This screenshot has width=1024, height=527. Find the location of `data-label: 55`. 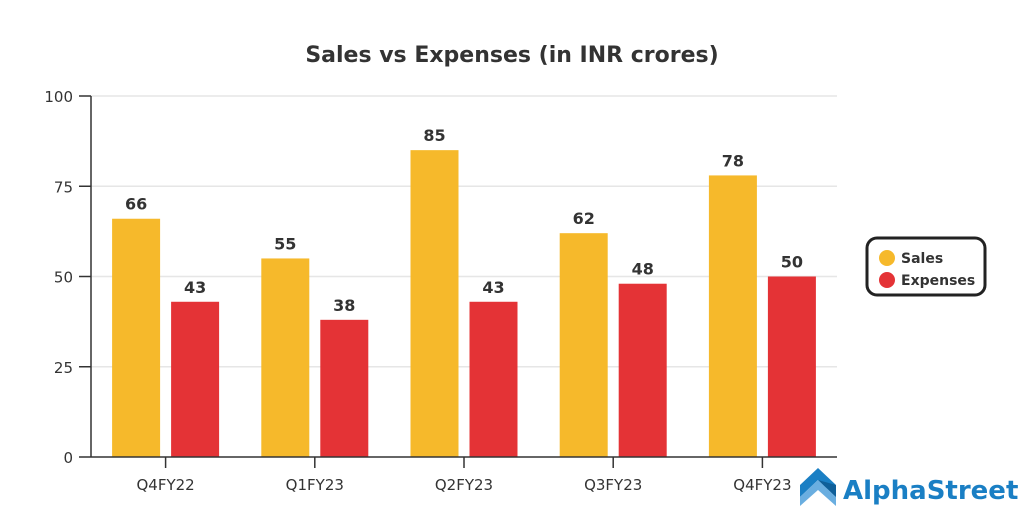

data-label: 55 is located at coordinates (285, 243).